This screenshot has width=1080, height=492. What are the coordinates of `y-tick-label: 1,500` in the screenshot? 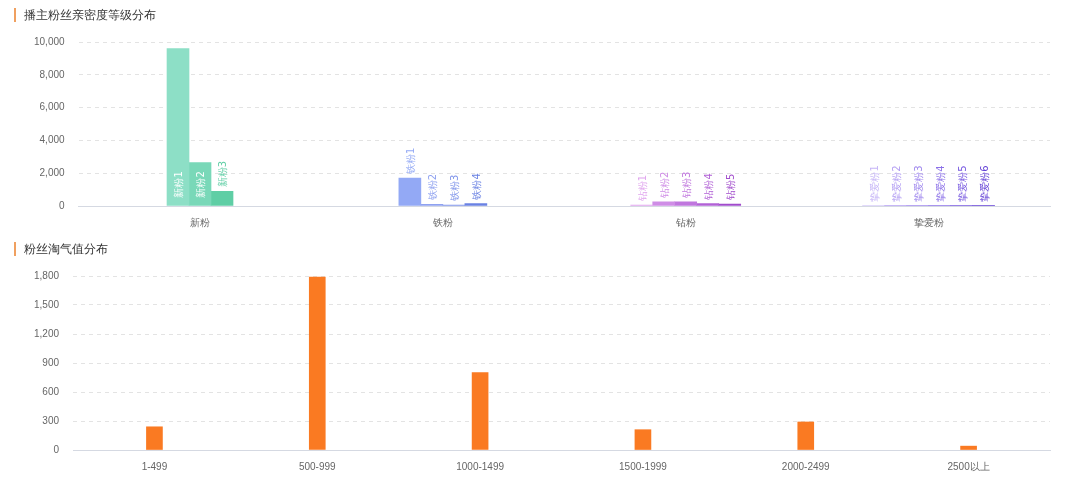 It's located at (46, 304).